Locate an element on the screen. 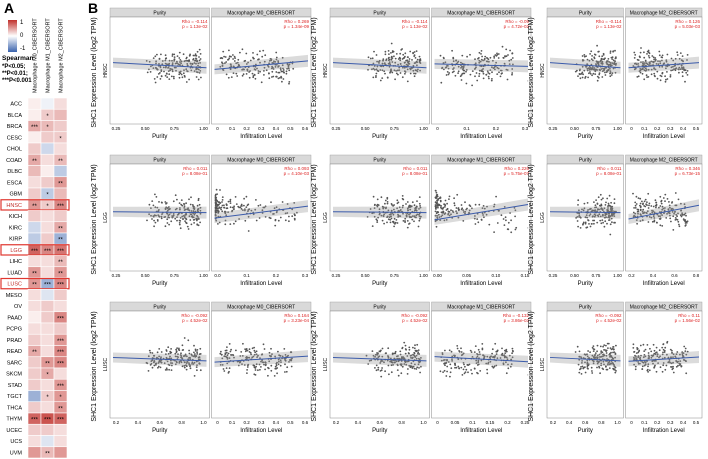 The image size is (708, 459). x-axis-label: Purity is located at coordinates (159, 137).